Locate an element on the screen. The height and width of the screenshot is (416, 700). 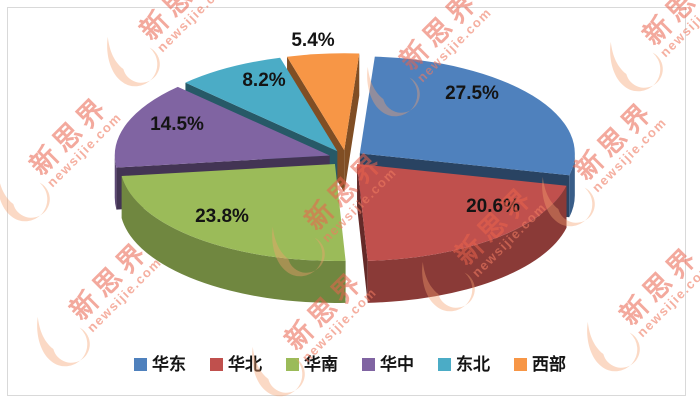
legend-label: 东北 is located at coordinates (473, 364).